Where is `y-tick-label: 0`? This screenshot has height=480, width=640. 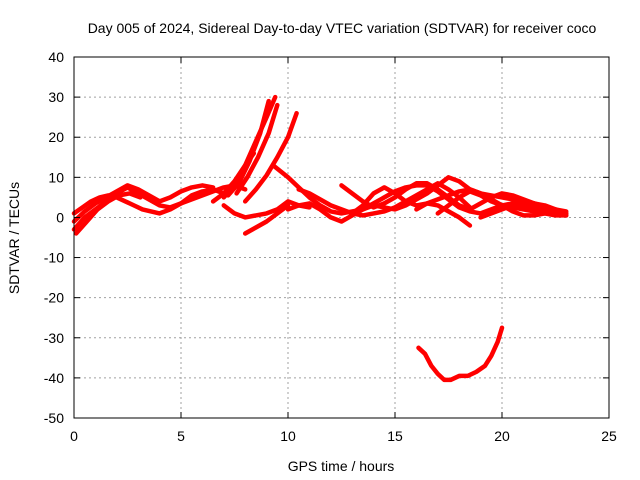 y-tick-label: 0 is located at coordinates (60, 217).